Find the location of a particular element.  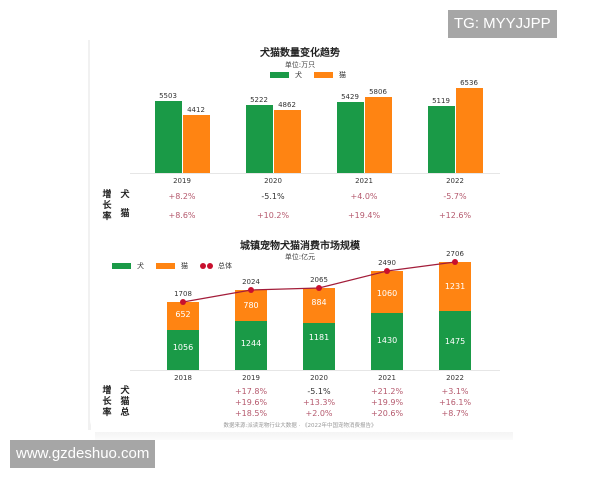

cat-growth-2020: +13.3% is located at coordinates (319, 402).